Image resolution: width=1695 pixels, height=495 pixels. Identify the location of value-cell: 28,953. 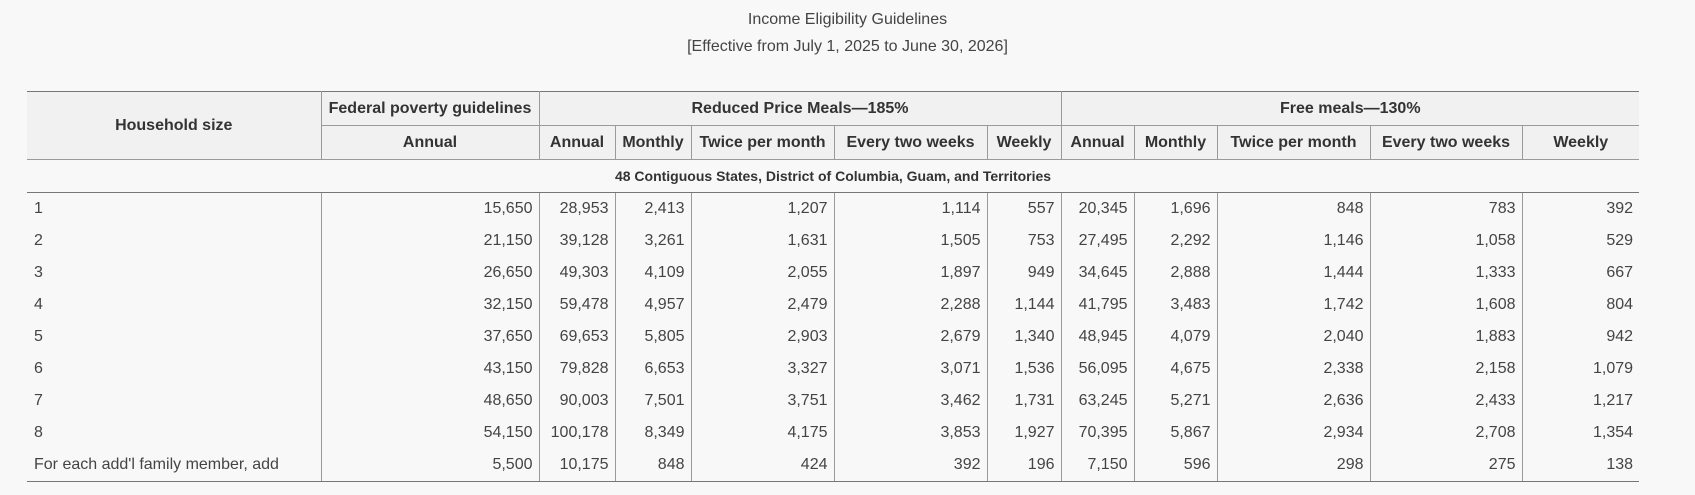
(576, 208).